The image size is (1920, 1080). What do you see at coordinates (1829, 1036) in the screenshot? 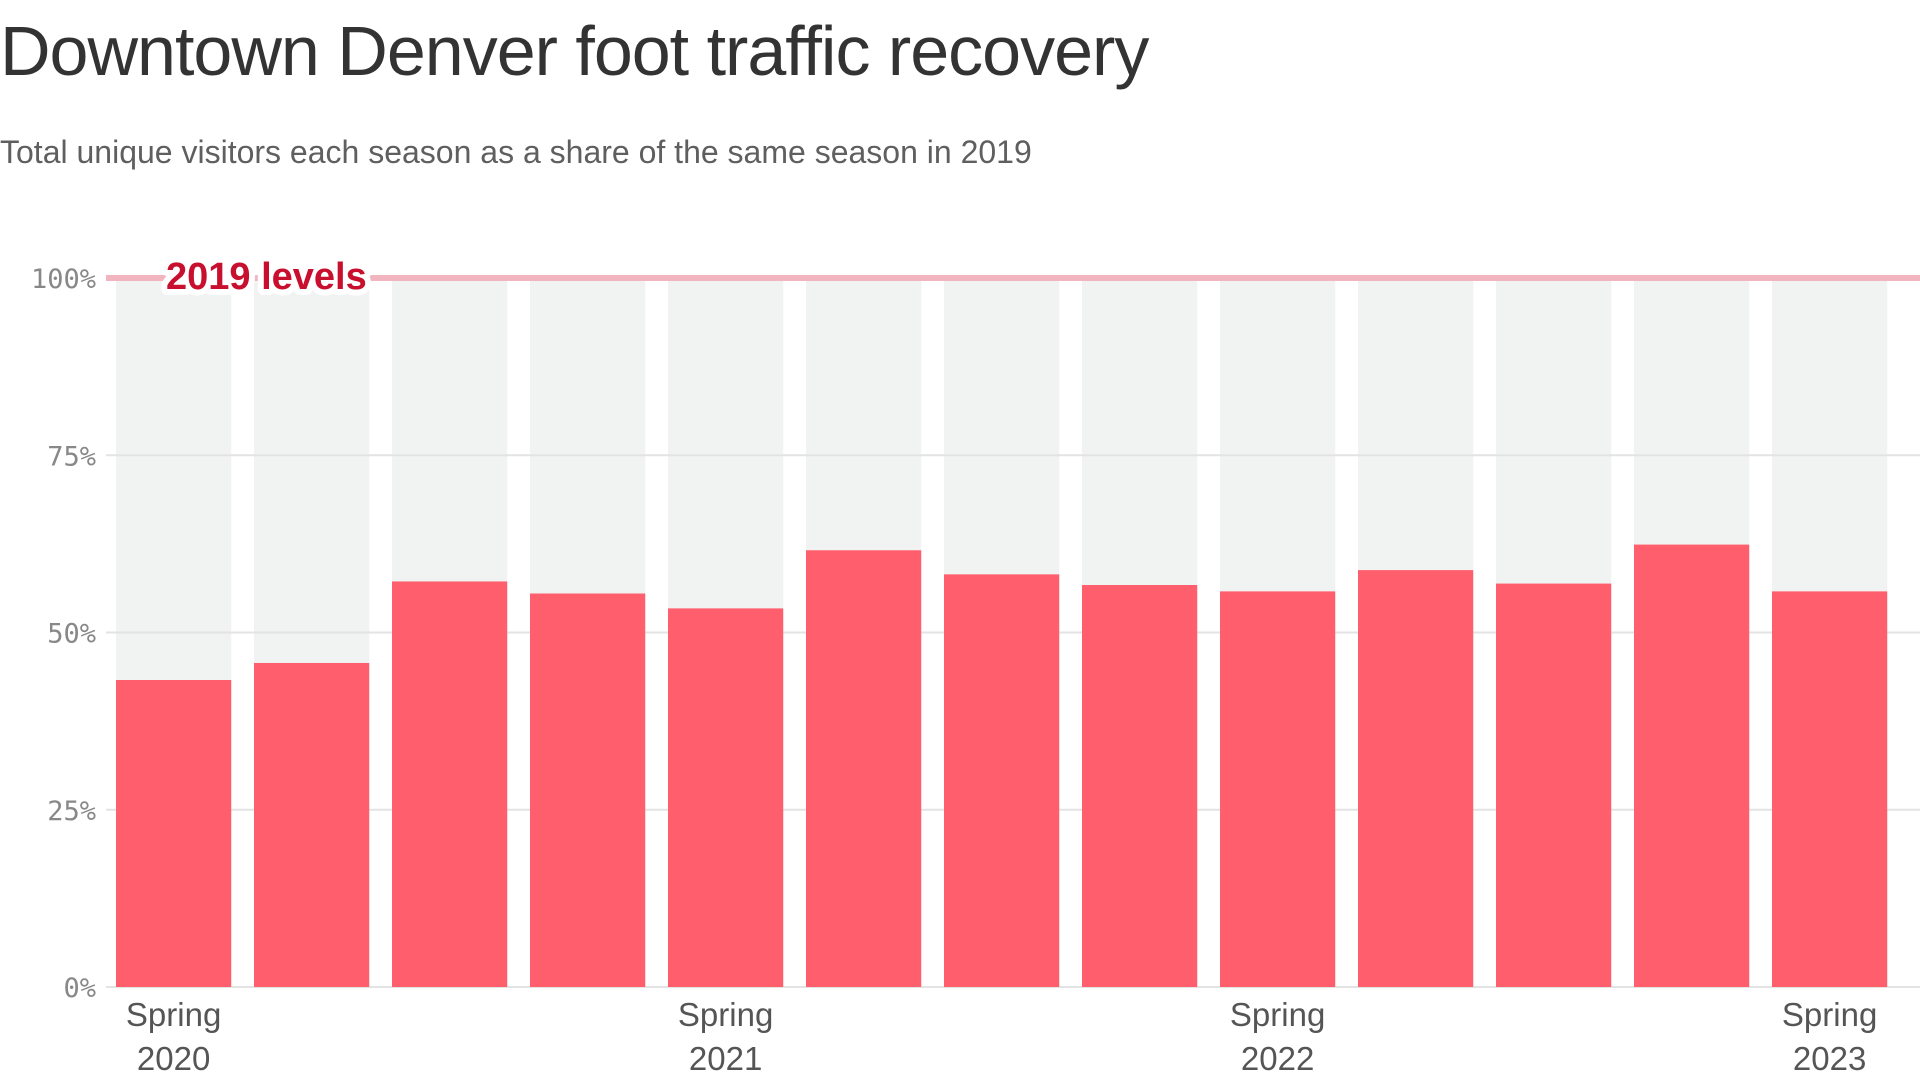
I see `x-tick-label: Spring 2023` at bounding box center [1829, 1036].